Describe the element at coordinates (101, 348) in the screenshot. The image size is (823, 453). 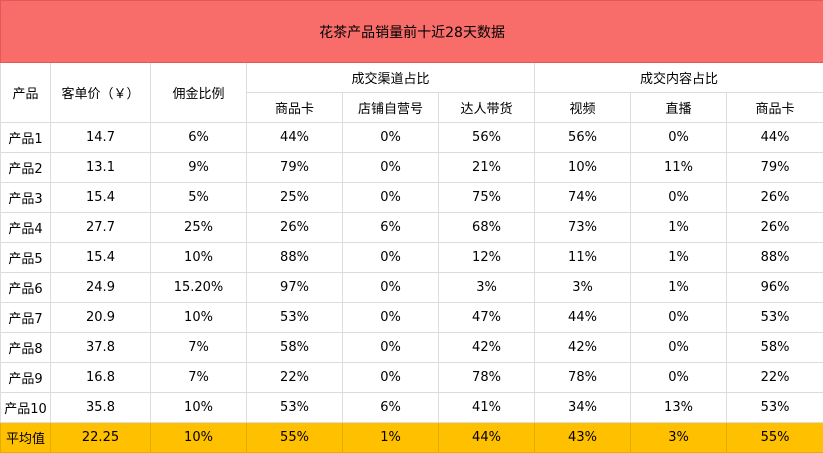
I see `cell-price: 37.8` at that location.